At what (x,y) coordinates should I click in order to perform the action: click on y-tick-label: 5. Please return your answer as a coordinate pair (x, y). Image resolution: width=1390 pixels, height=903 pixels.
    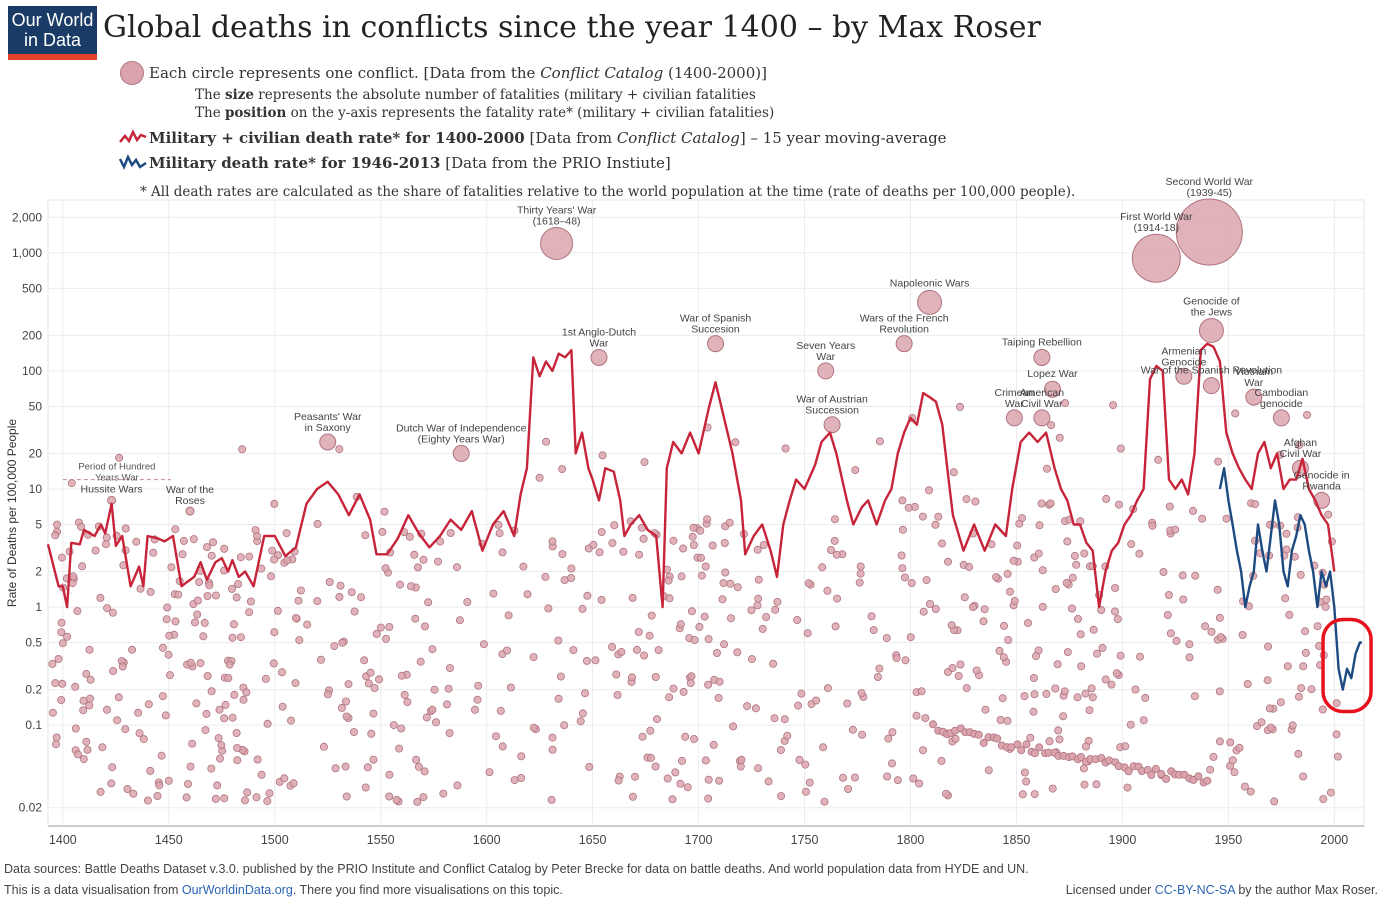
    Looking at the image, I should click on (38, 525).